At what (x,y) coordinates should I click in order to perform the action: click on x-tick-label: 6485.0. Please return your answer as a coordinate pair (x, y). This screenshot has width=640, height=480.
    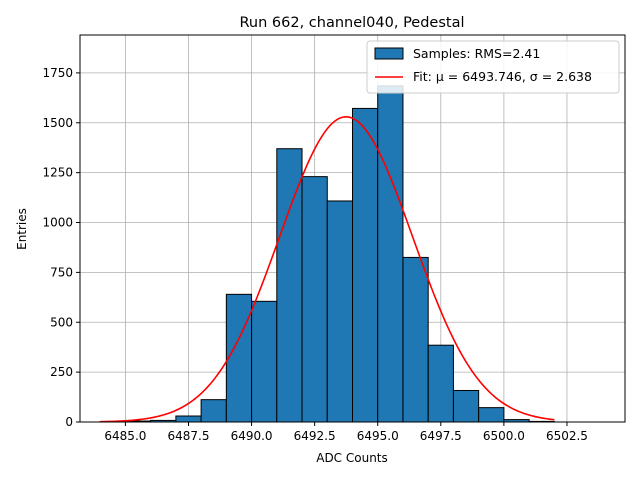
    Looking at the image, I should click on (125, 436).